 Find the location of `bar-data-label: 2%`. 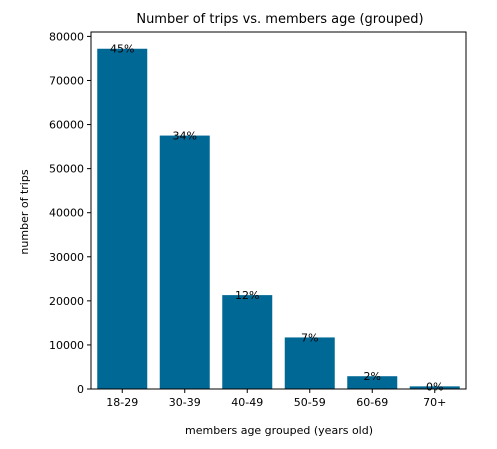

bar-data-label: 2% is located at coordinates (372, 376).